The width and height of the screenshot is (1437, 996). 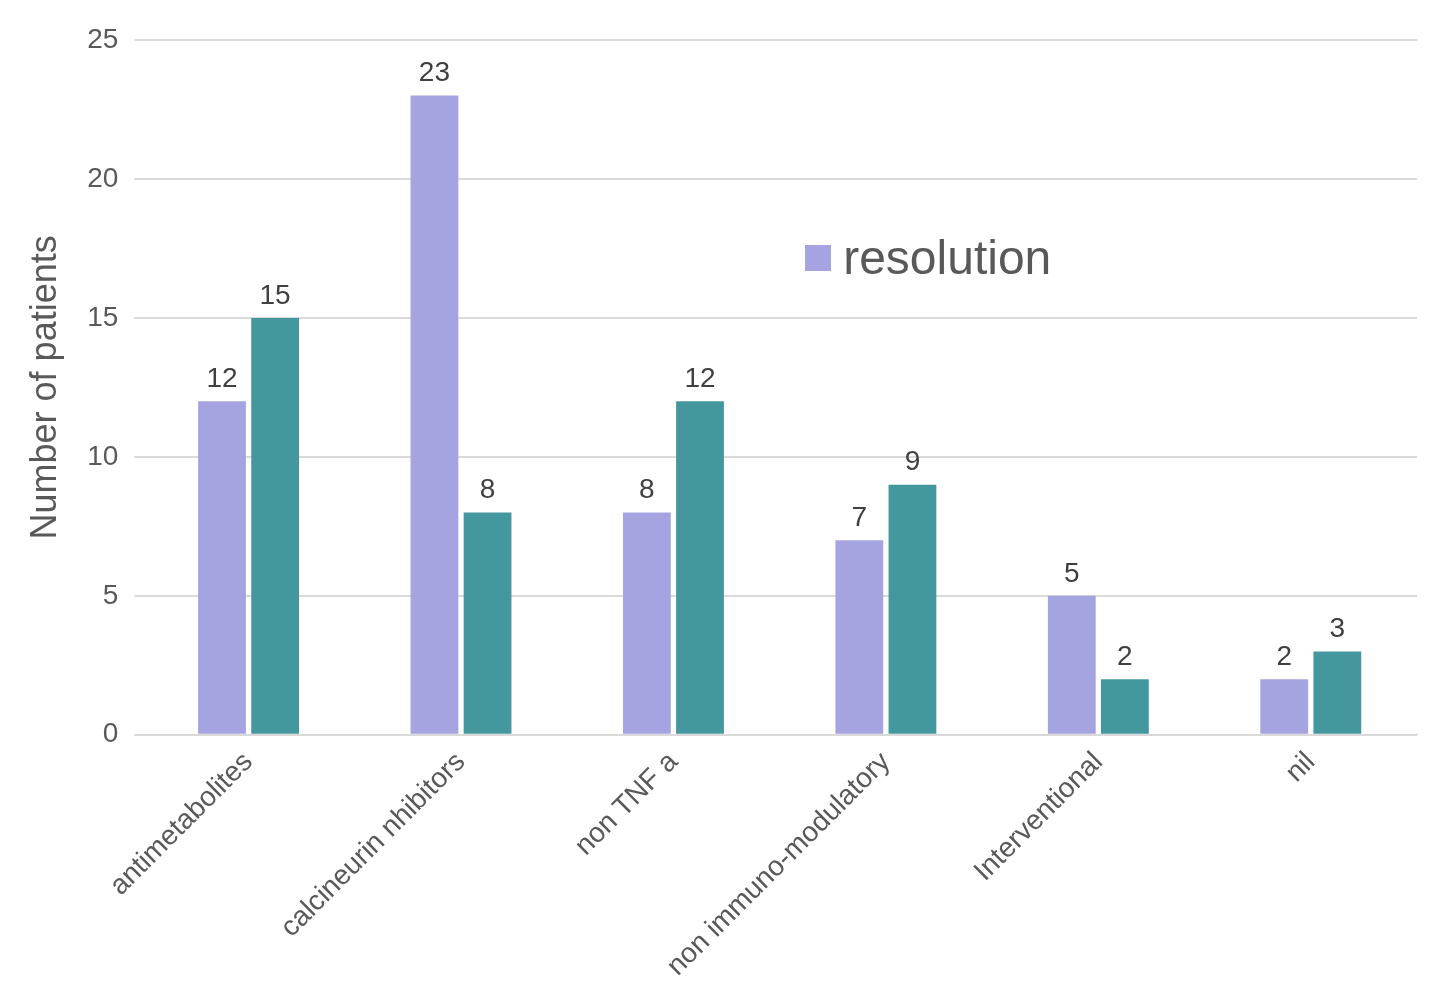 What do you see at coordinates (626, 803) in the screenshot?
I see `x-tick-label: non TNF a` at bounding box center [626, 803].